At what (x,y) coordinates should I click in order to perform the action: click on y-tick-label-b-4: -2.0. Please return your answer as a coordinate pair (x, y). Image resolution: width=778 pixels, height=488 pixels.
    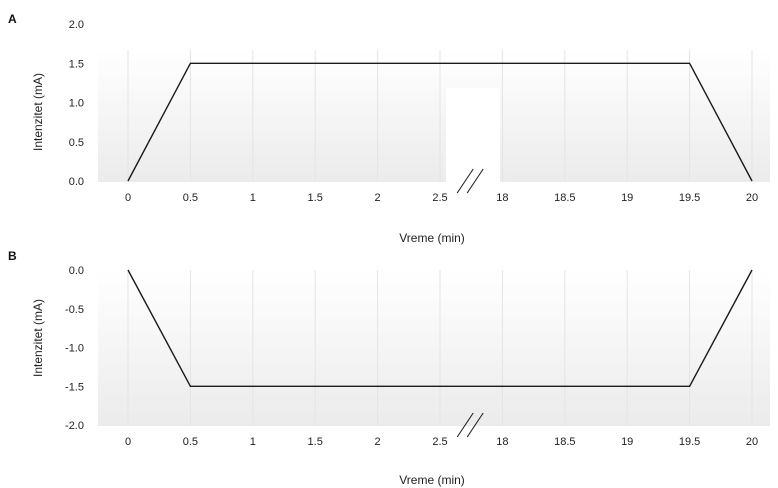
    Looking at the image, I should click on (74, 426).